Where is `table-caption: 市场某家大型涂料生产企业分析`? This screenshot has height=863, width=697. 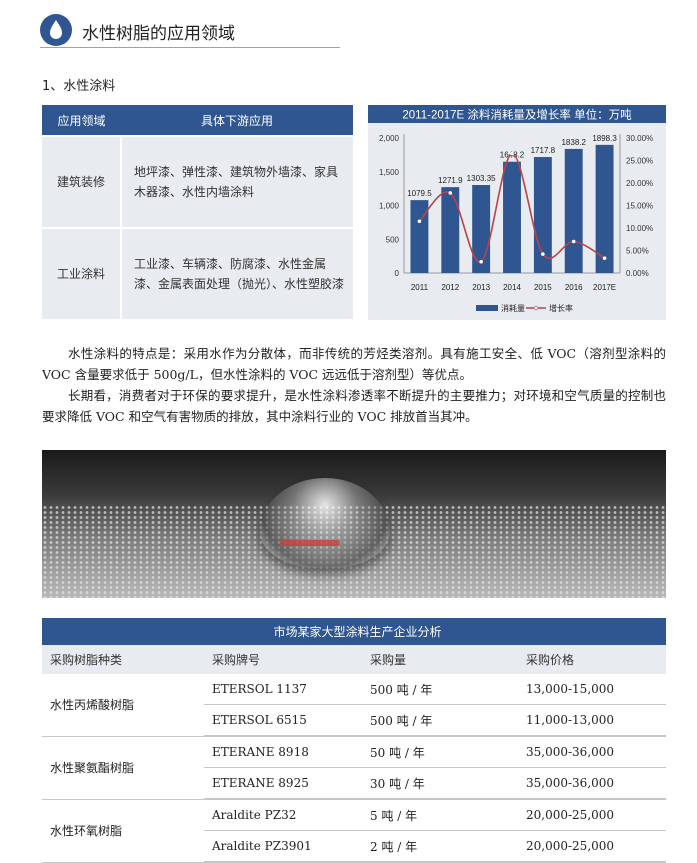 table-caption: 市场某家大型涂料生产企业分析 is located at coordinates (354, 631).